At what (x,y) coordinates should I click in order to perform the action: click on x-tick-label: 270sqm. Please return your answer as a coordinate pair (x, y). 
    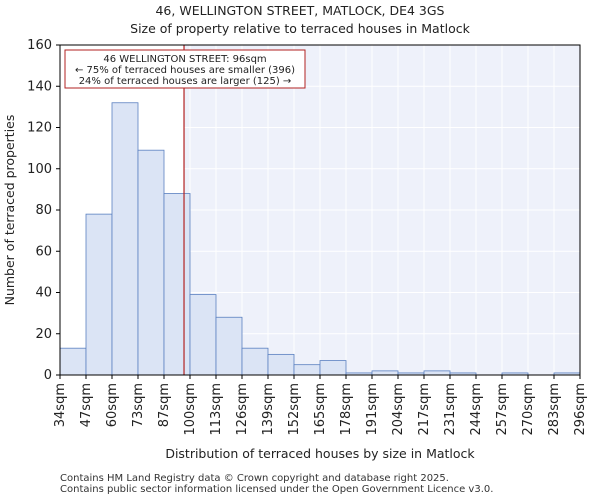
    Looking at the image, I should click on (528, 409).